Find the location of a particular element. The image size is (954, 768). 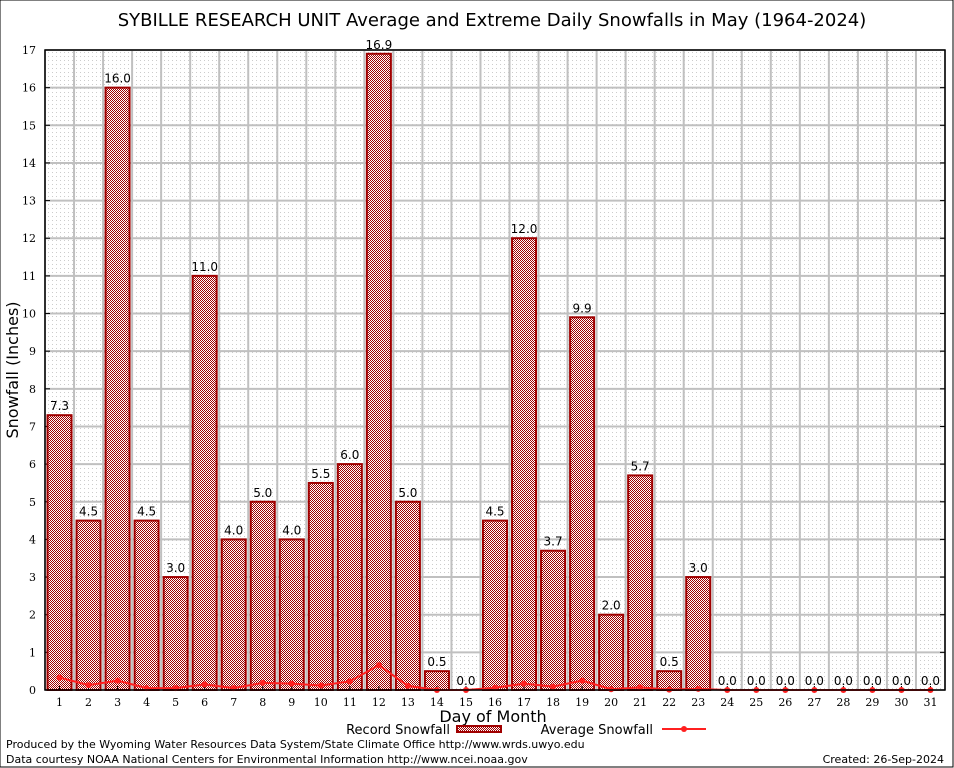

x-tick-label: 18 is located at coordinates (553, 702).